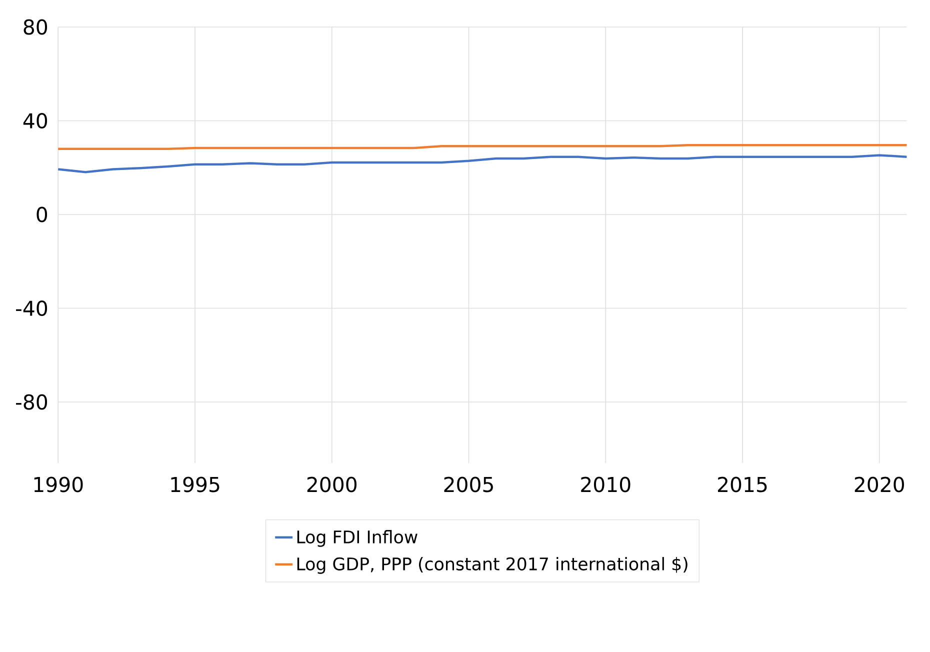  What do you see at coordinates (492, 565) in the screenshot?
I see `legend-label: Log GDP, PPP (constant 2017 international $)` at bounding box center [492, 565].